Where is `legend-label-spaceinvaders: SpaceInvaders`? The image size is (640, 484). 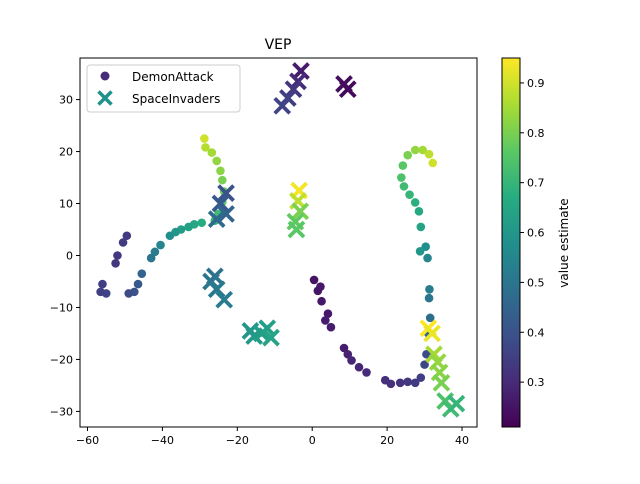
legend-label-spaceinvaders: SpaceInvaders is located at coordinates (176, 99).